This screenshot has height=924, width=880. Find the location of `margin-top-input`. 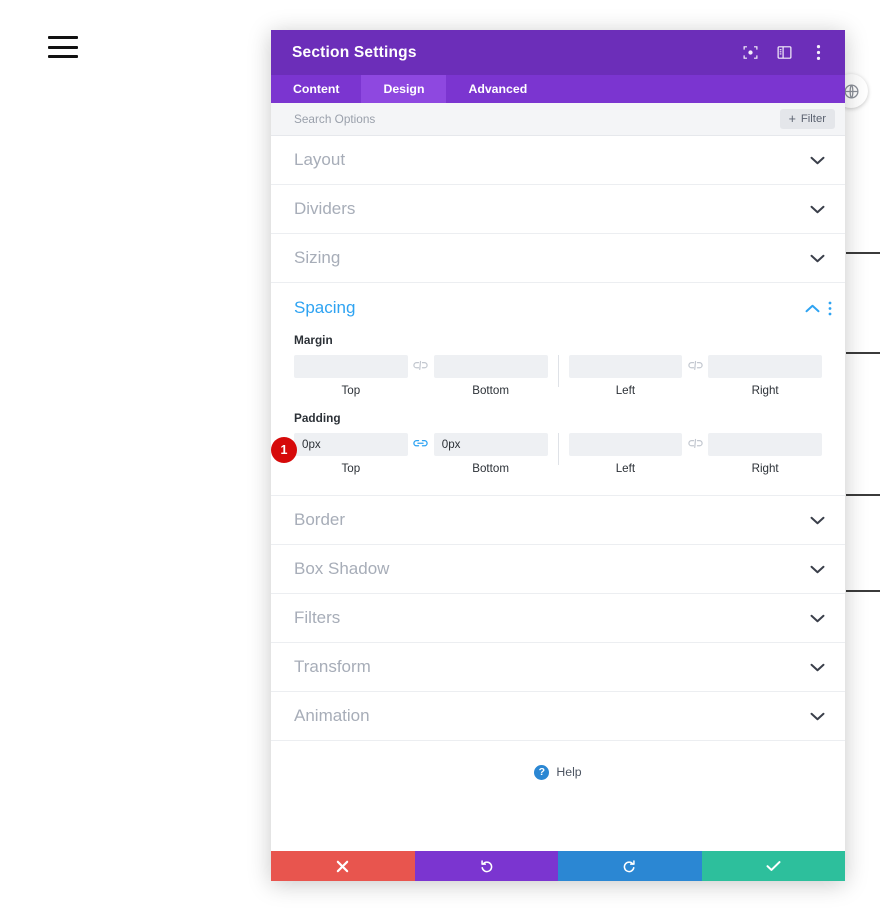

margin-top-input is located at coordinates (351, 366).